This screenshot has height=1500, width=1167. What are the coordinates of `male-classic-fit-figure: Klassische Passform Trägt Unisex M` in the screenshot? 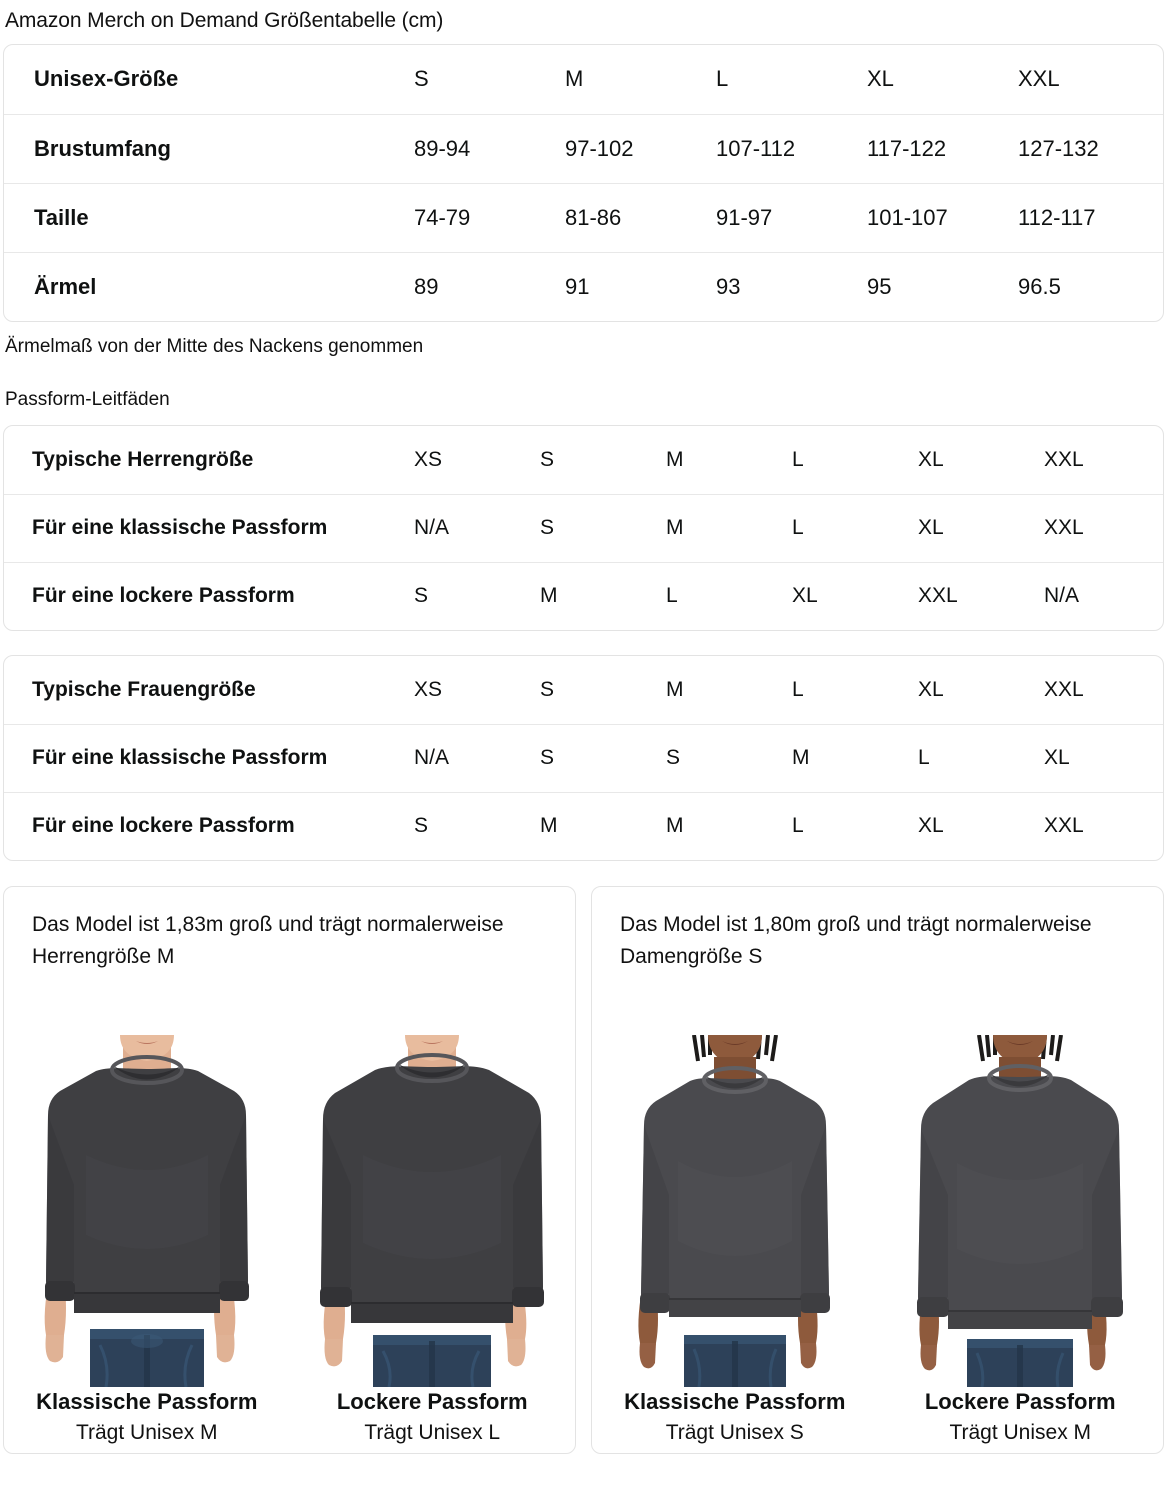 It's located at (147, 1244).